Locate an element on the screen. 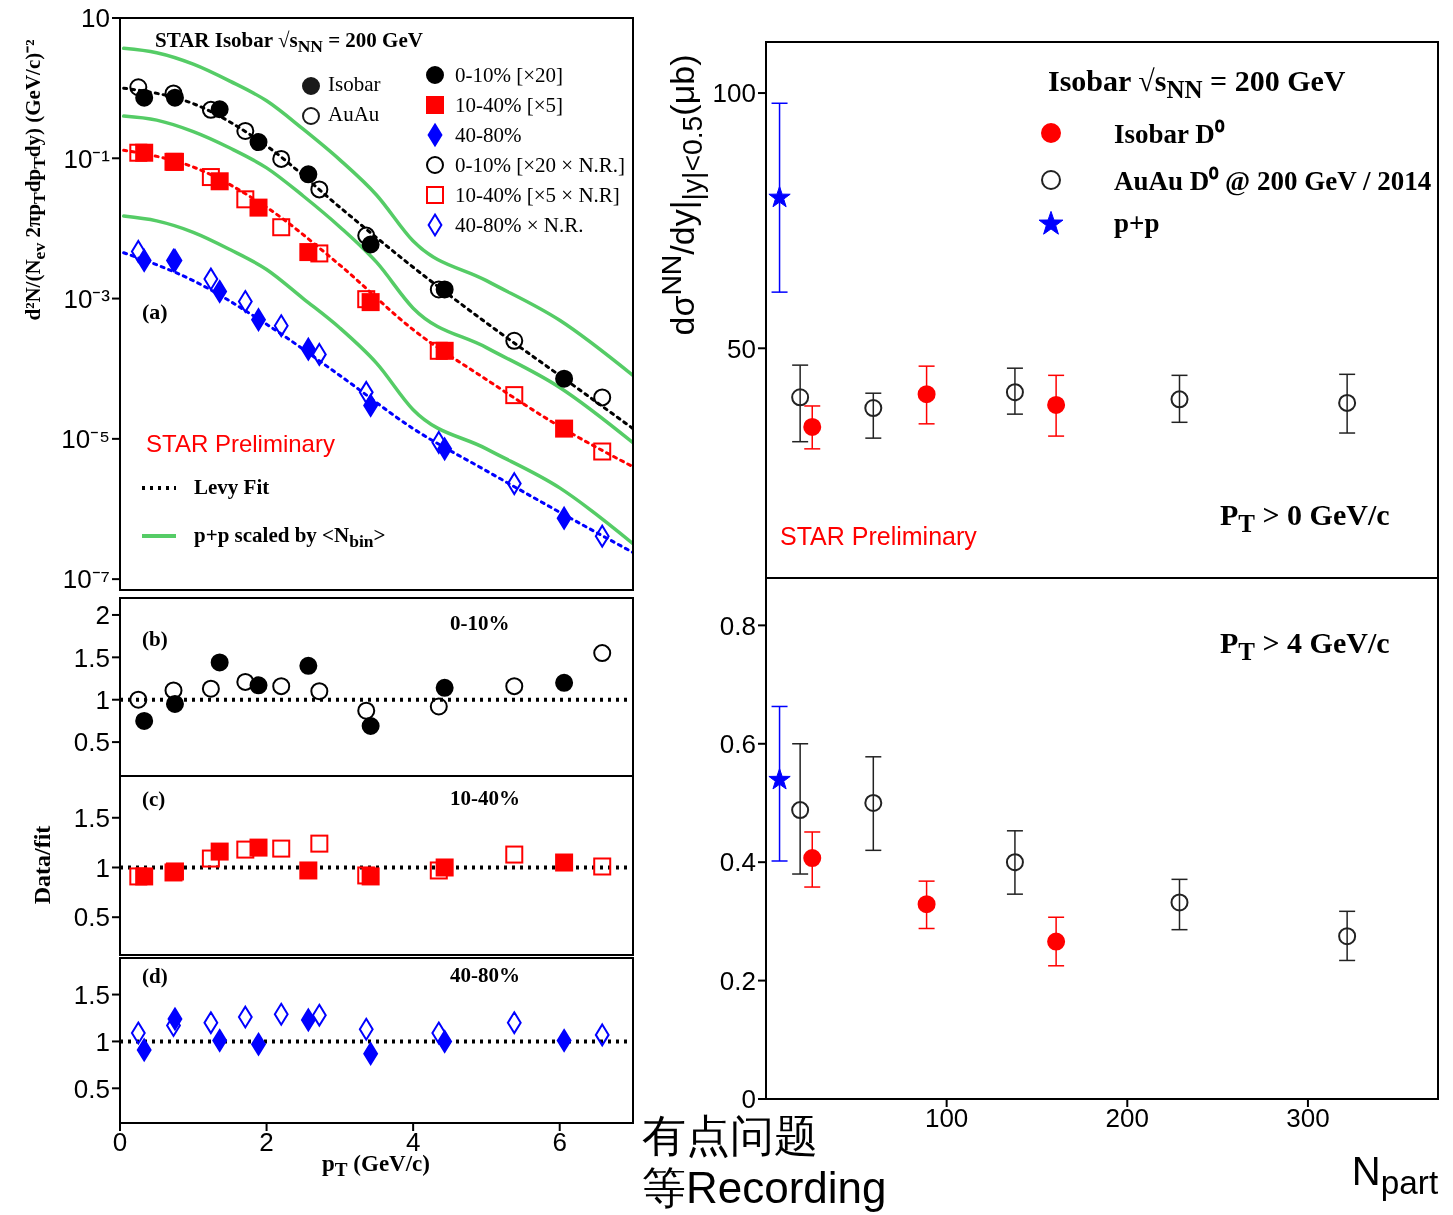 The image size is (1453, 1215). annotation: 10-40% is located at coordinates (485, 798).